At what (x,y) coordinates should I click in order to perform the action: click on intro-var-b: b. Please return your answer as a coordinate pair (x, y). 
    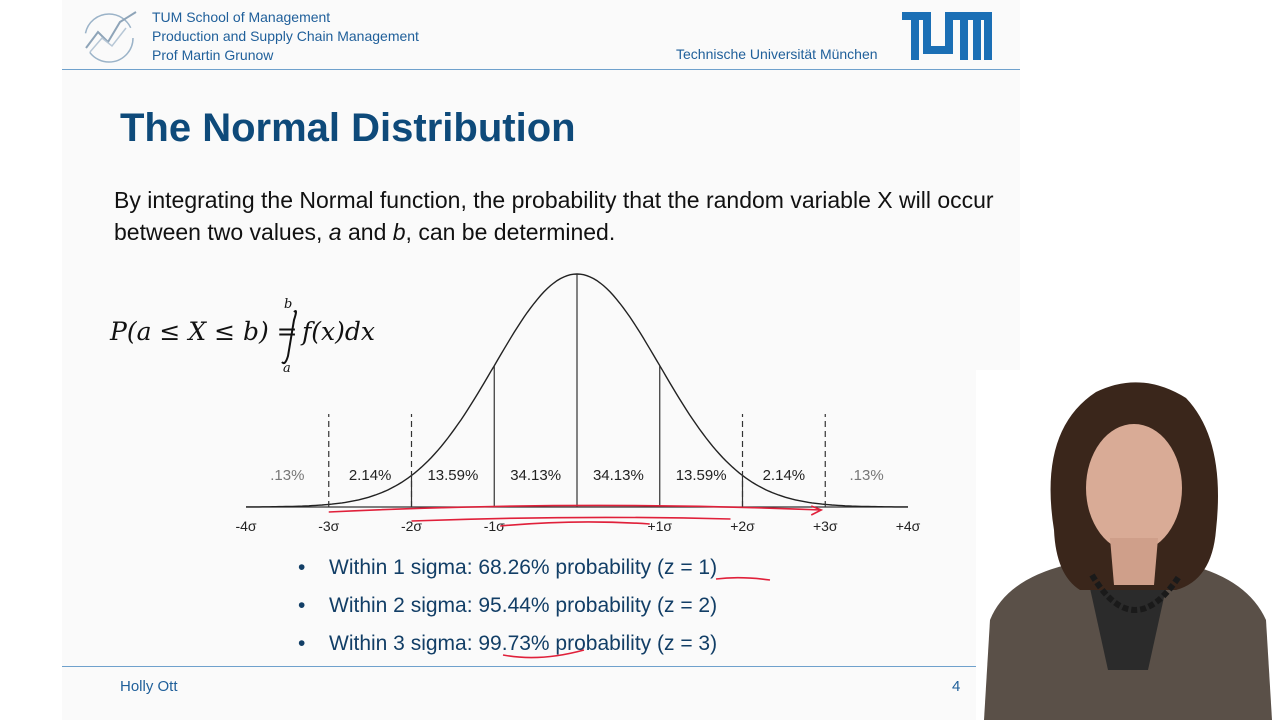
    Looking at the image, I should click on (399, 232).